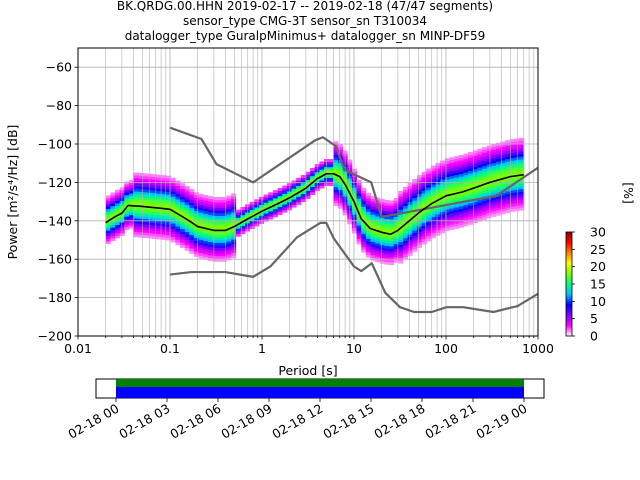  What do you see at coordinates (170, 348) in the screenshot?
I see `x-tick-label: 0.1` at bounding box center [170, 348].